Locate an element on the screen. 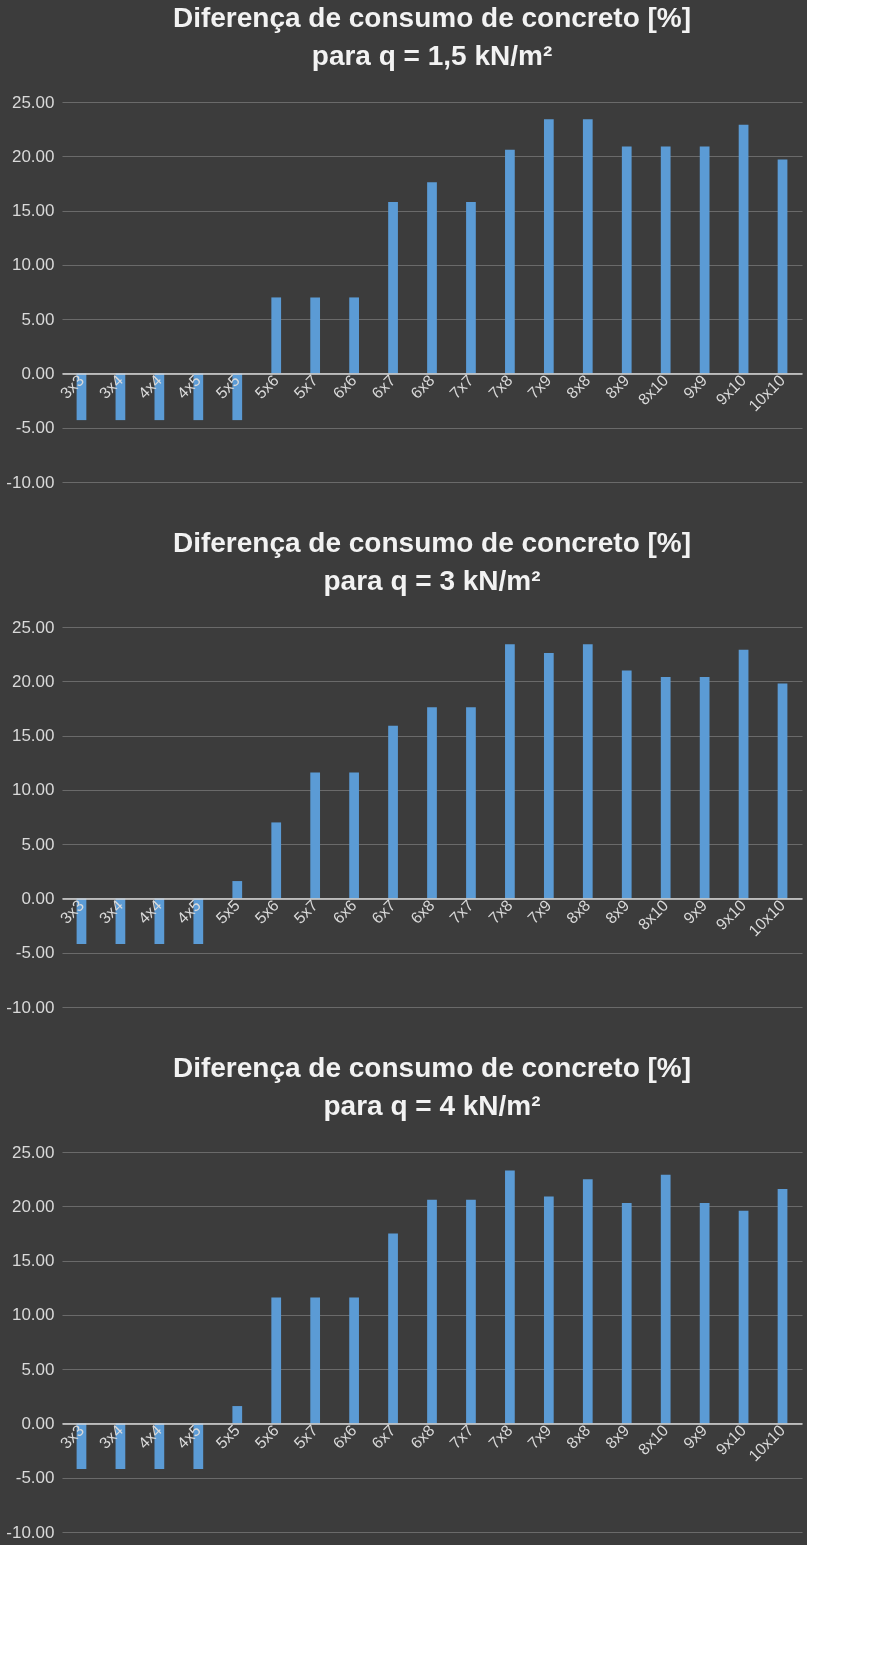 Image resolution: width=886 pixels, height=1665 pixels. chart-title: Diferença de consumo de concreto [%] para q = 1,5 kN/m² is located at coordinates (432, 36).